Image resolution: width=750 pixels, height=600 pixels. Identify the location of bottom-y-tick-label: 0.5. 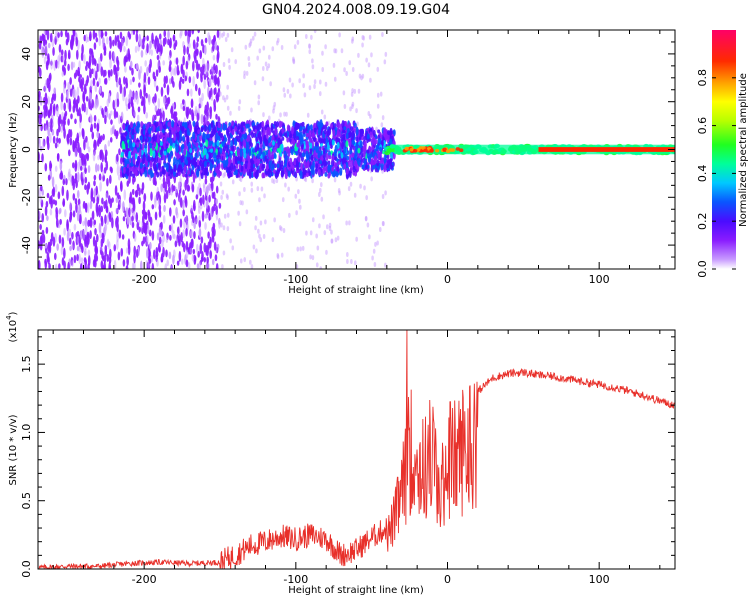
(26, 501).